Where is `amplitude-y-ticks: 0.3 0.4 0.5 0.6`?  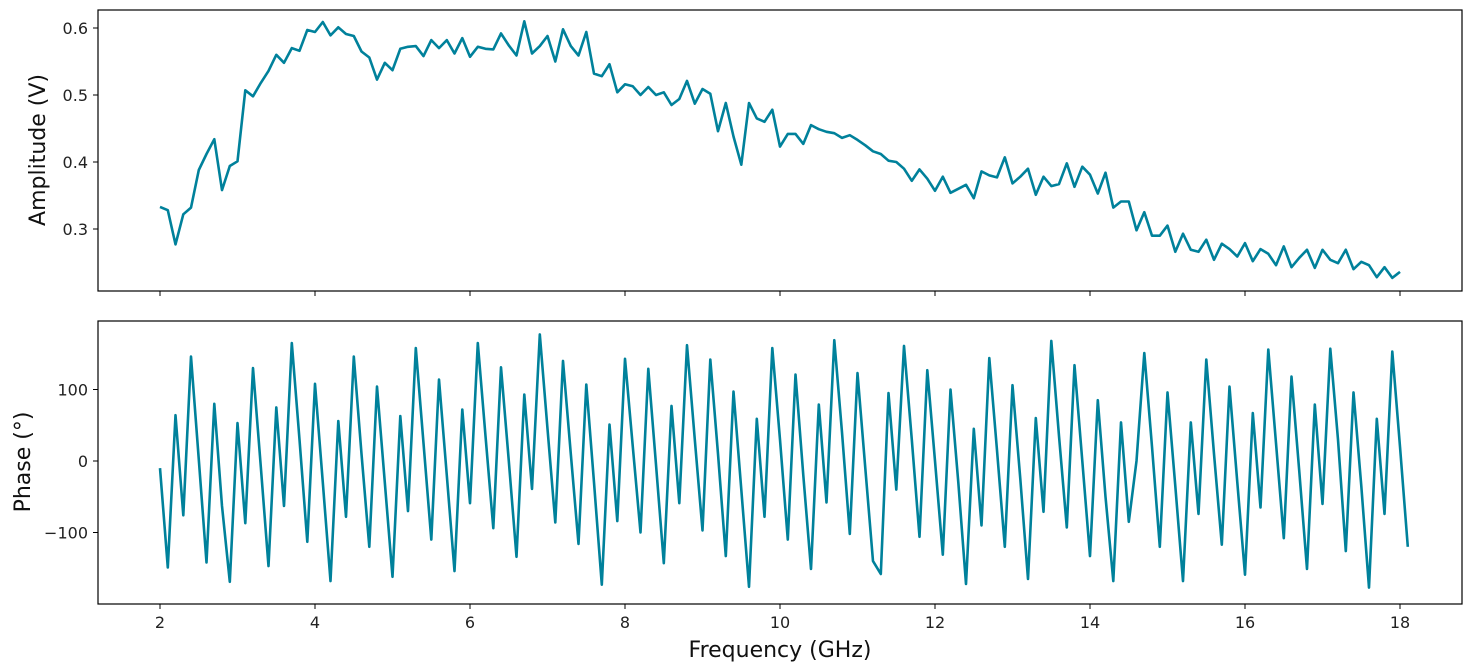
amplitude-y-ticks: 0.3 0.4 0.5 0.6 is located at coordinates (80, 129).